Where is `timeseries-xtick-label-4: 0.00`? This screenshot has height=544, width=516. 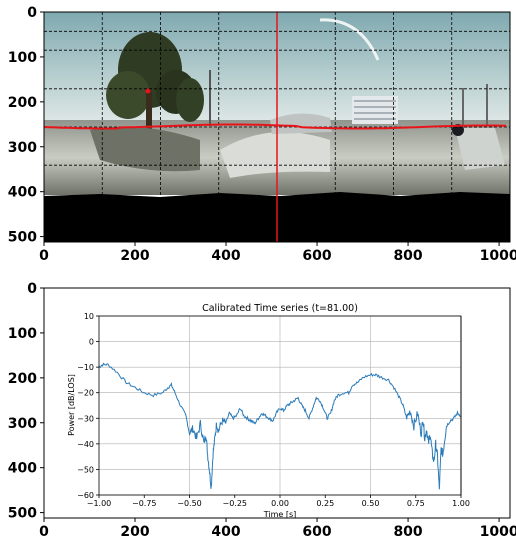
timeseries-xtick-label-4: 0.00 is located at coordinates (280, 503).